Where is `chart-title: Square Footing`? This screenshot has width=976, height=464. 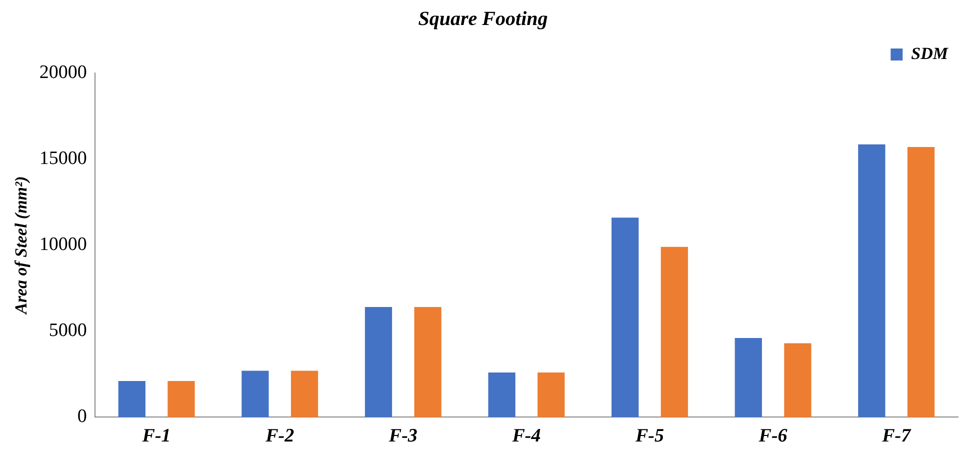
chart-title: Square Footing is located at coordinates (483, 19).